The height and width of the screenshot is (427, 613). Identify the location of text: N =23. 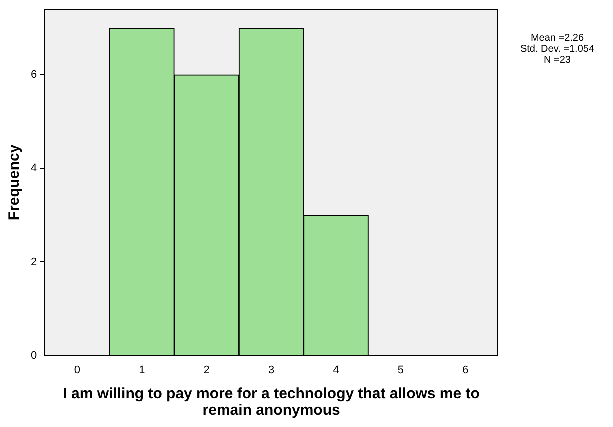
(557, 60).